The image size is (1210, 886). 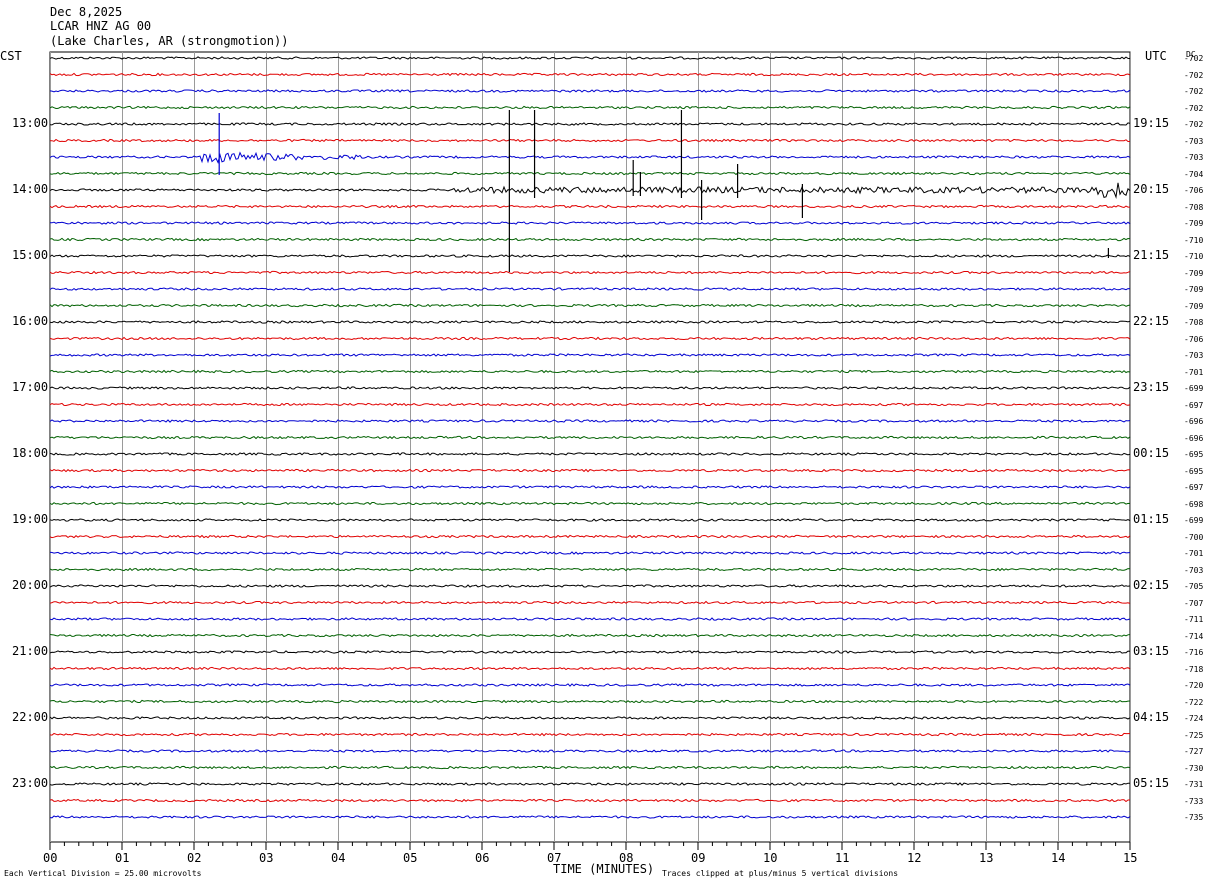 What do you see at coordinates (1194, 735) in the screenshot?
I see `dc-offset-label: -725` at bounding box center [1194, 735].